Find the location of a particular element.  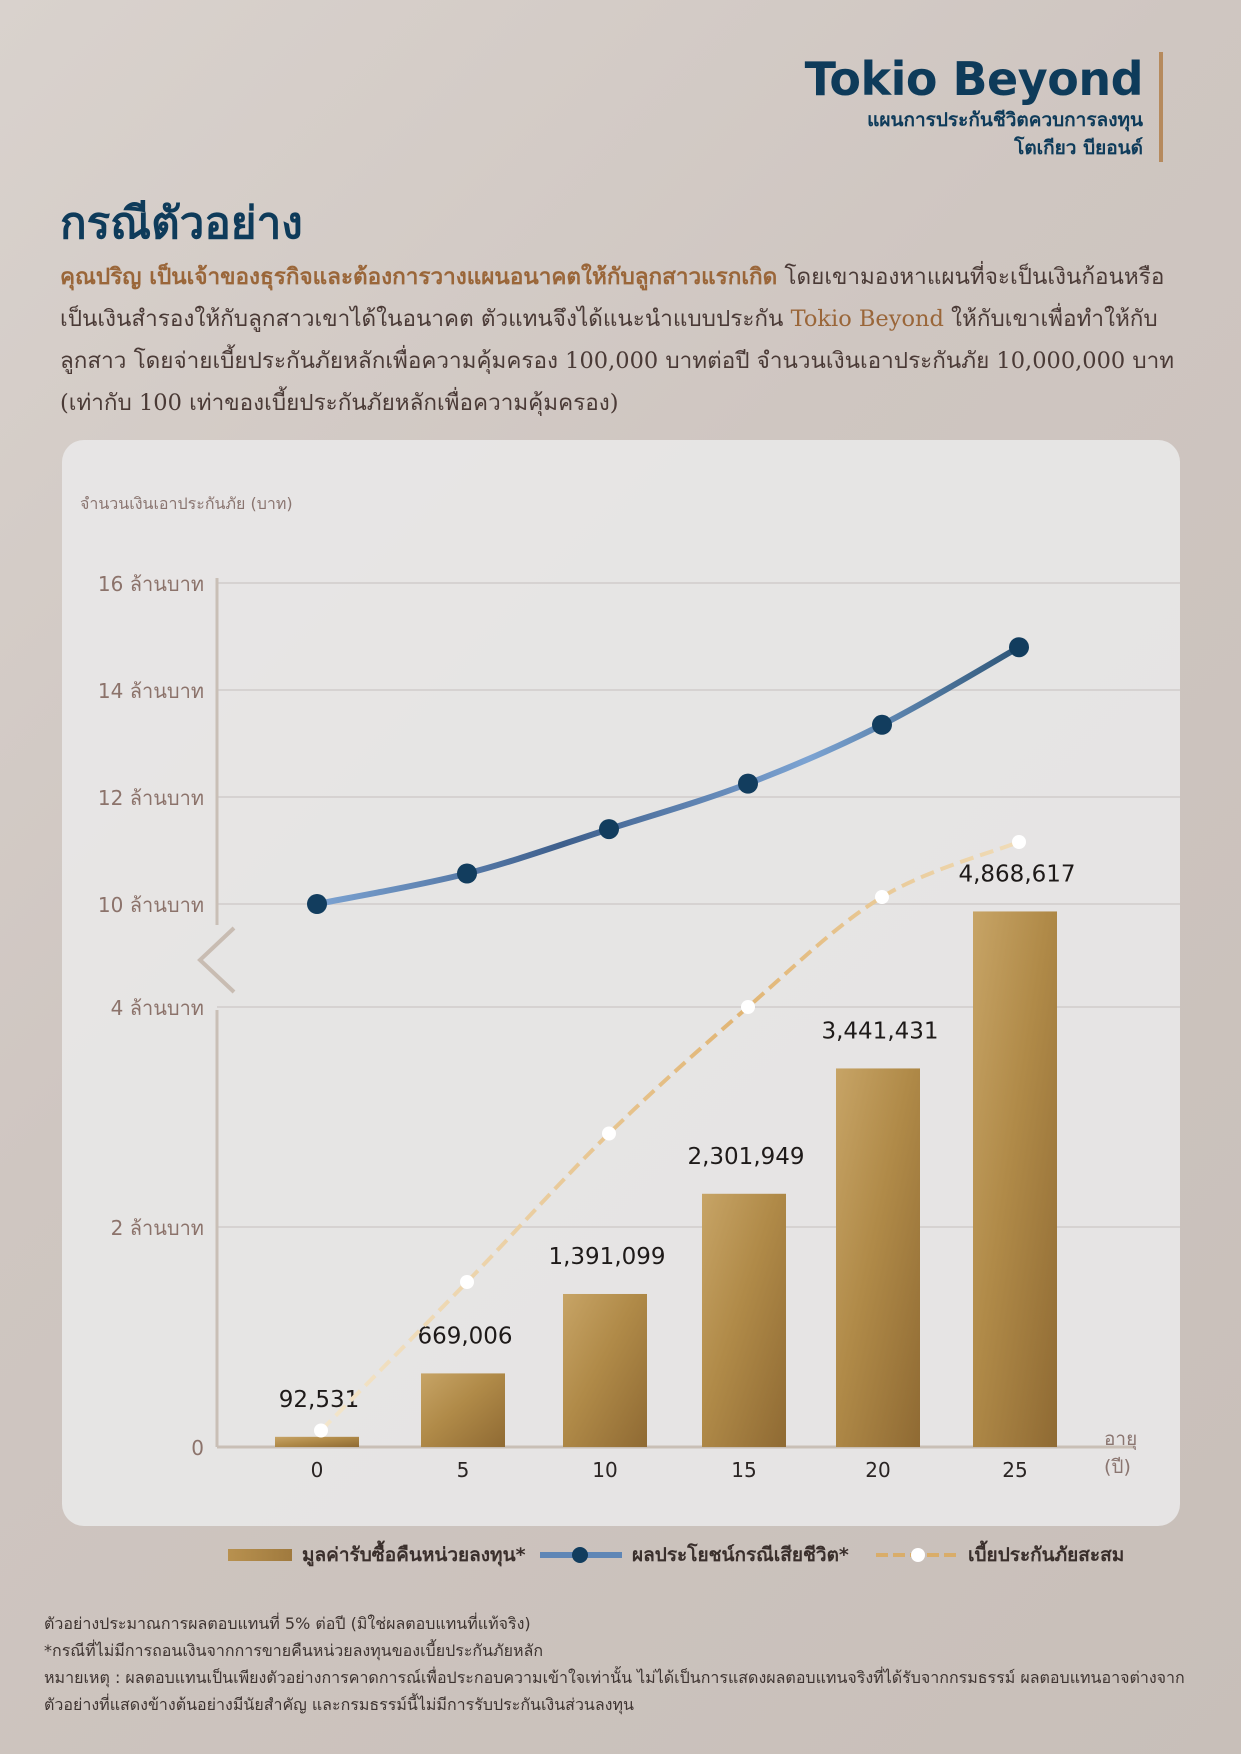

y-tick-label-3: 10 ล้านบาท is located at coordinates (151, 905).